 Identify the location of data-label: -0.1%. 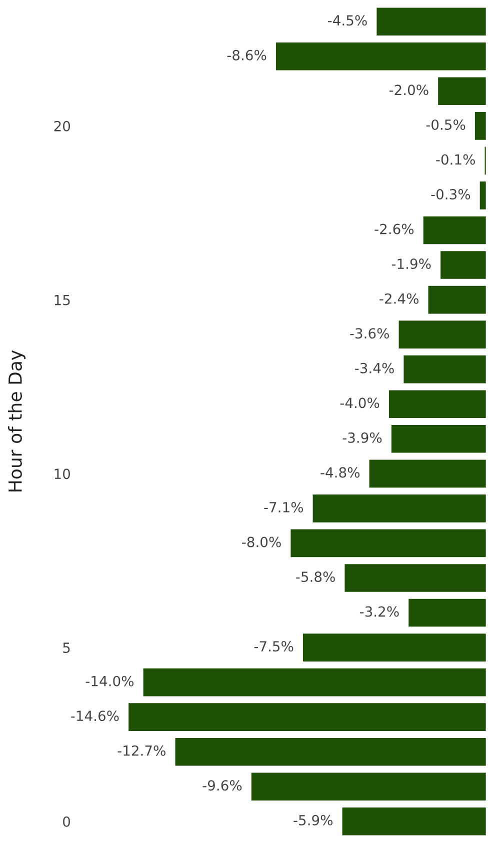
(455, 159).